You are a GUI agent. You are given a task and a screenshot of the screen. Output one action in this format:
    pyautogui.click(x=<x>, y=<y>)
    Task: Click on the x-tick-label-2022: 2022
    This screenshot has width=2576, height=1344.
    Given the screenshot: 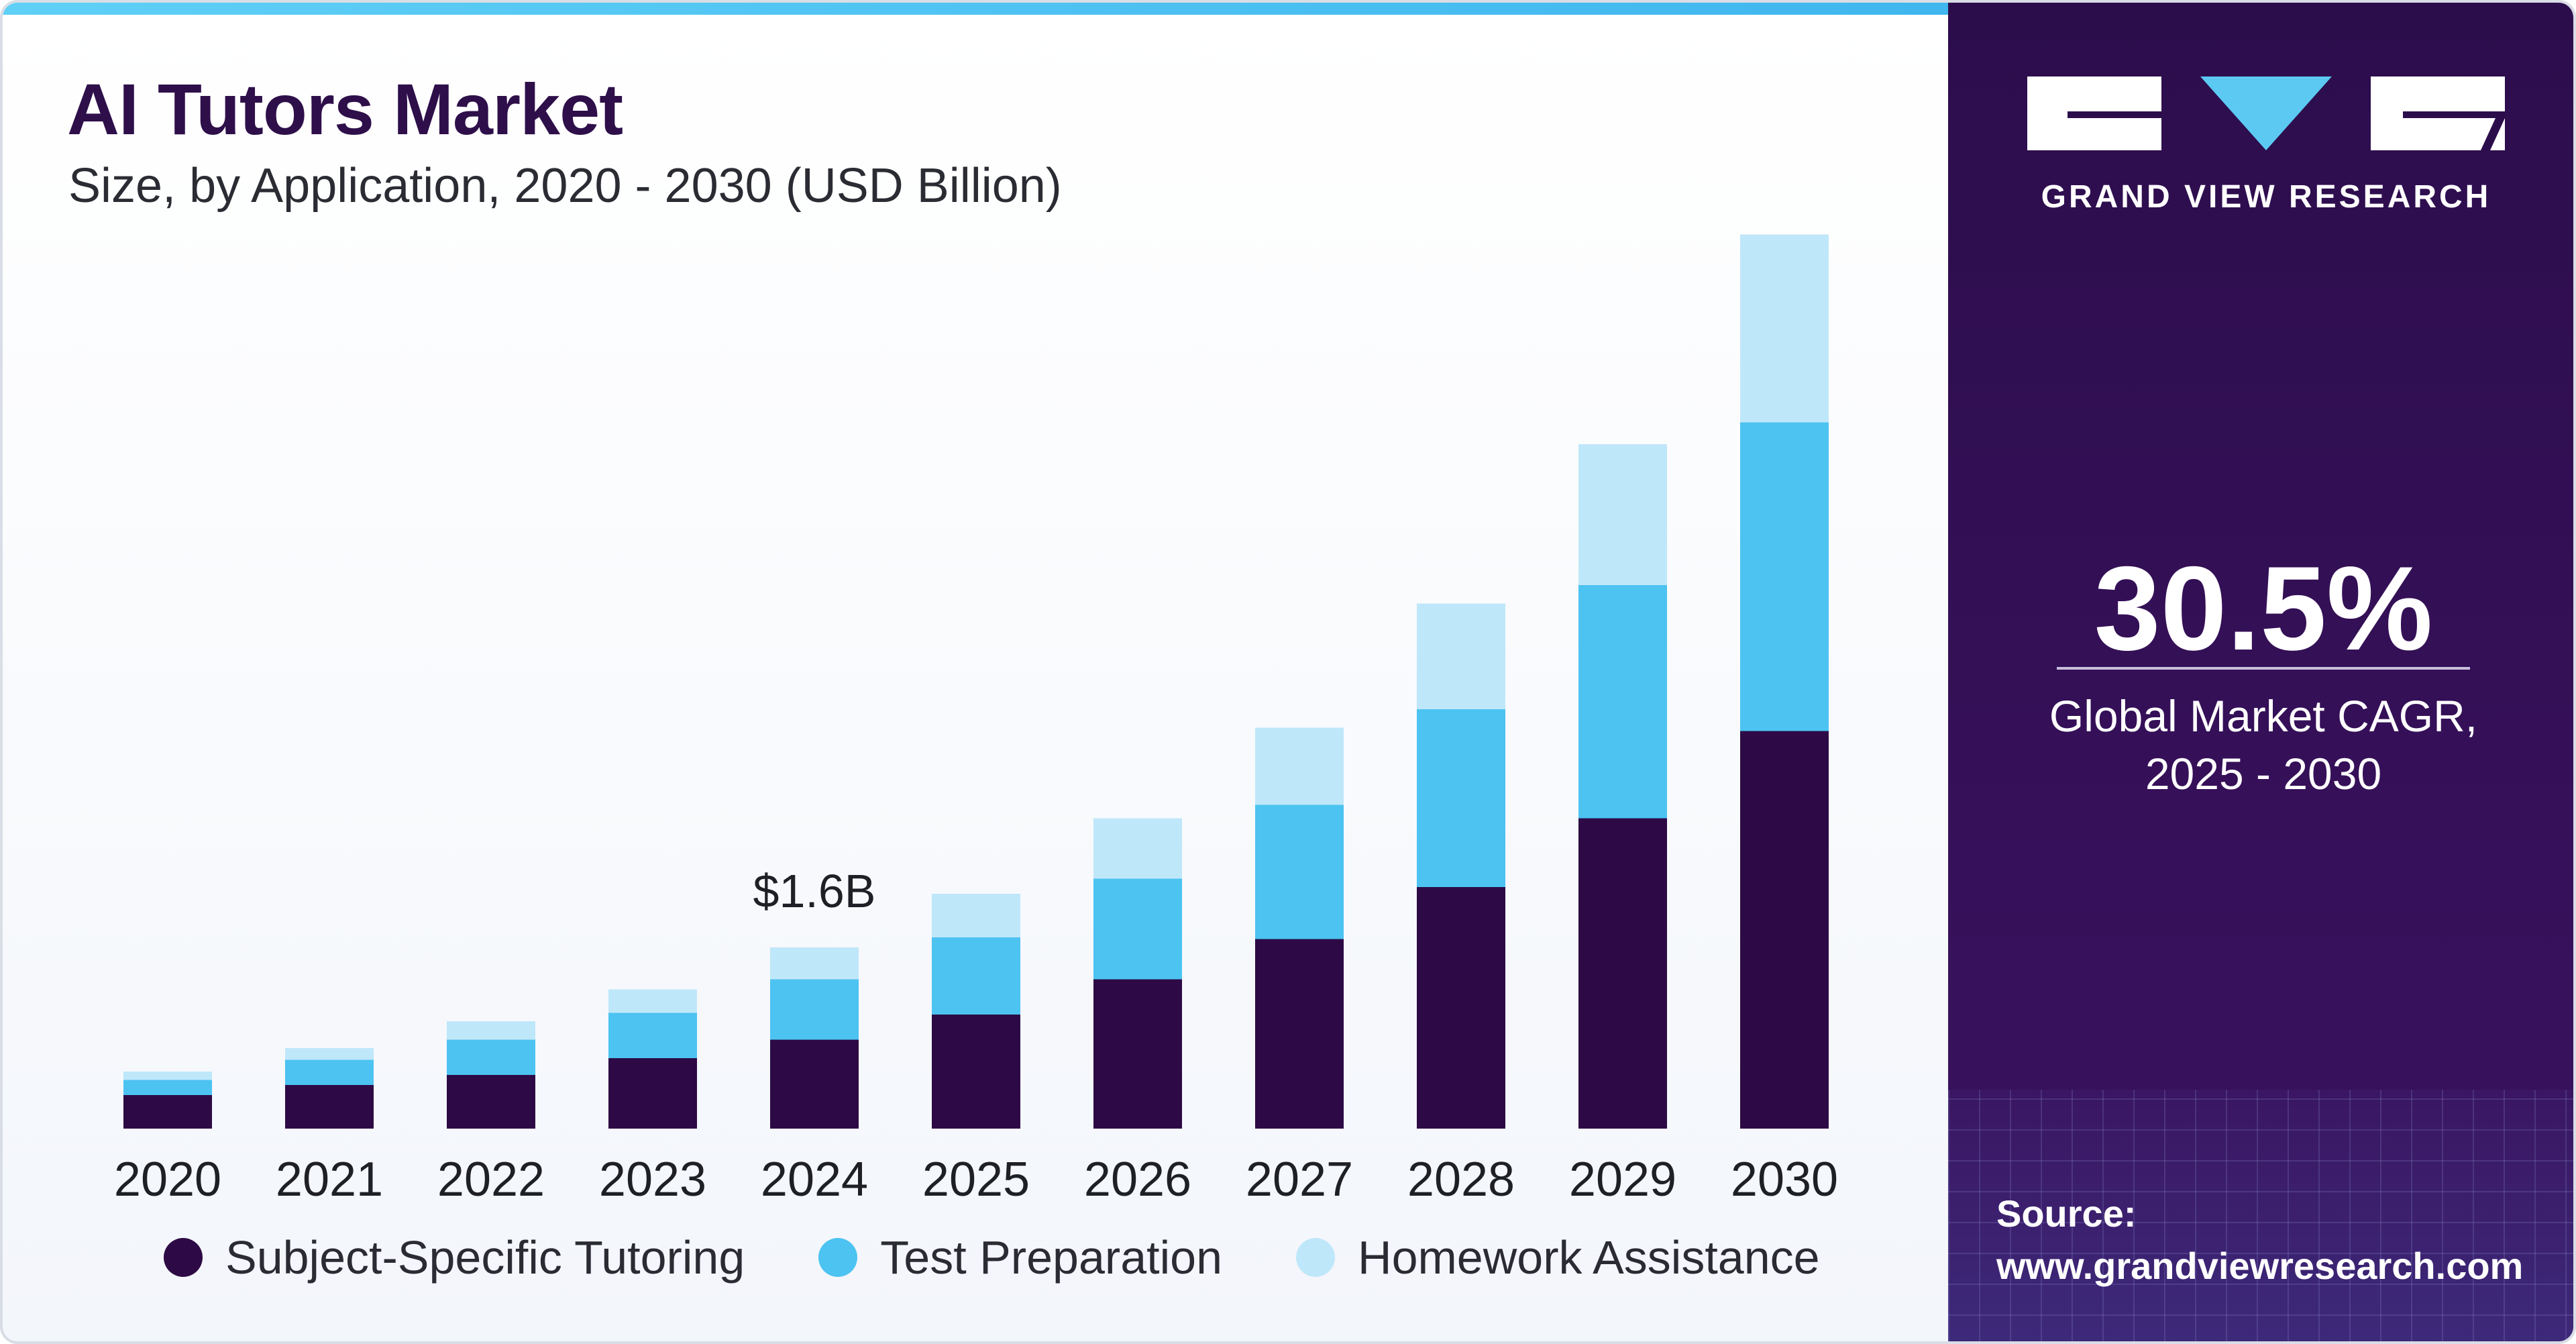 What is the action you would take?
    pyautogui.click(x=491, y=1179)
    